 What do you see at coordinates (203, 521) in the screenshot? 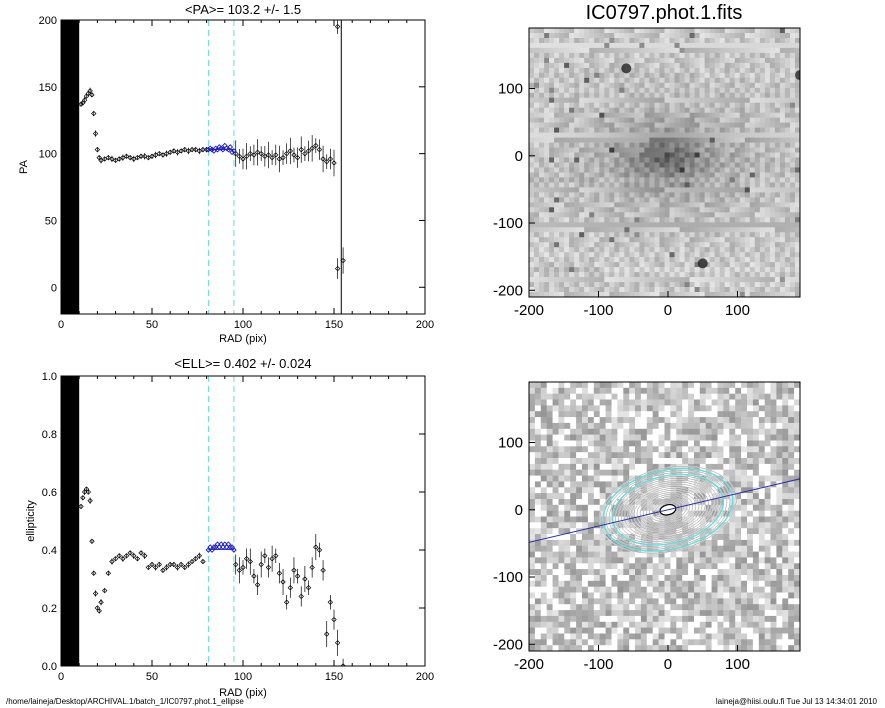
I see `plot-area` at bounding box center [203, 521].